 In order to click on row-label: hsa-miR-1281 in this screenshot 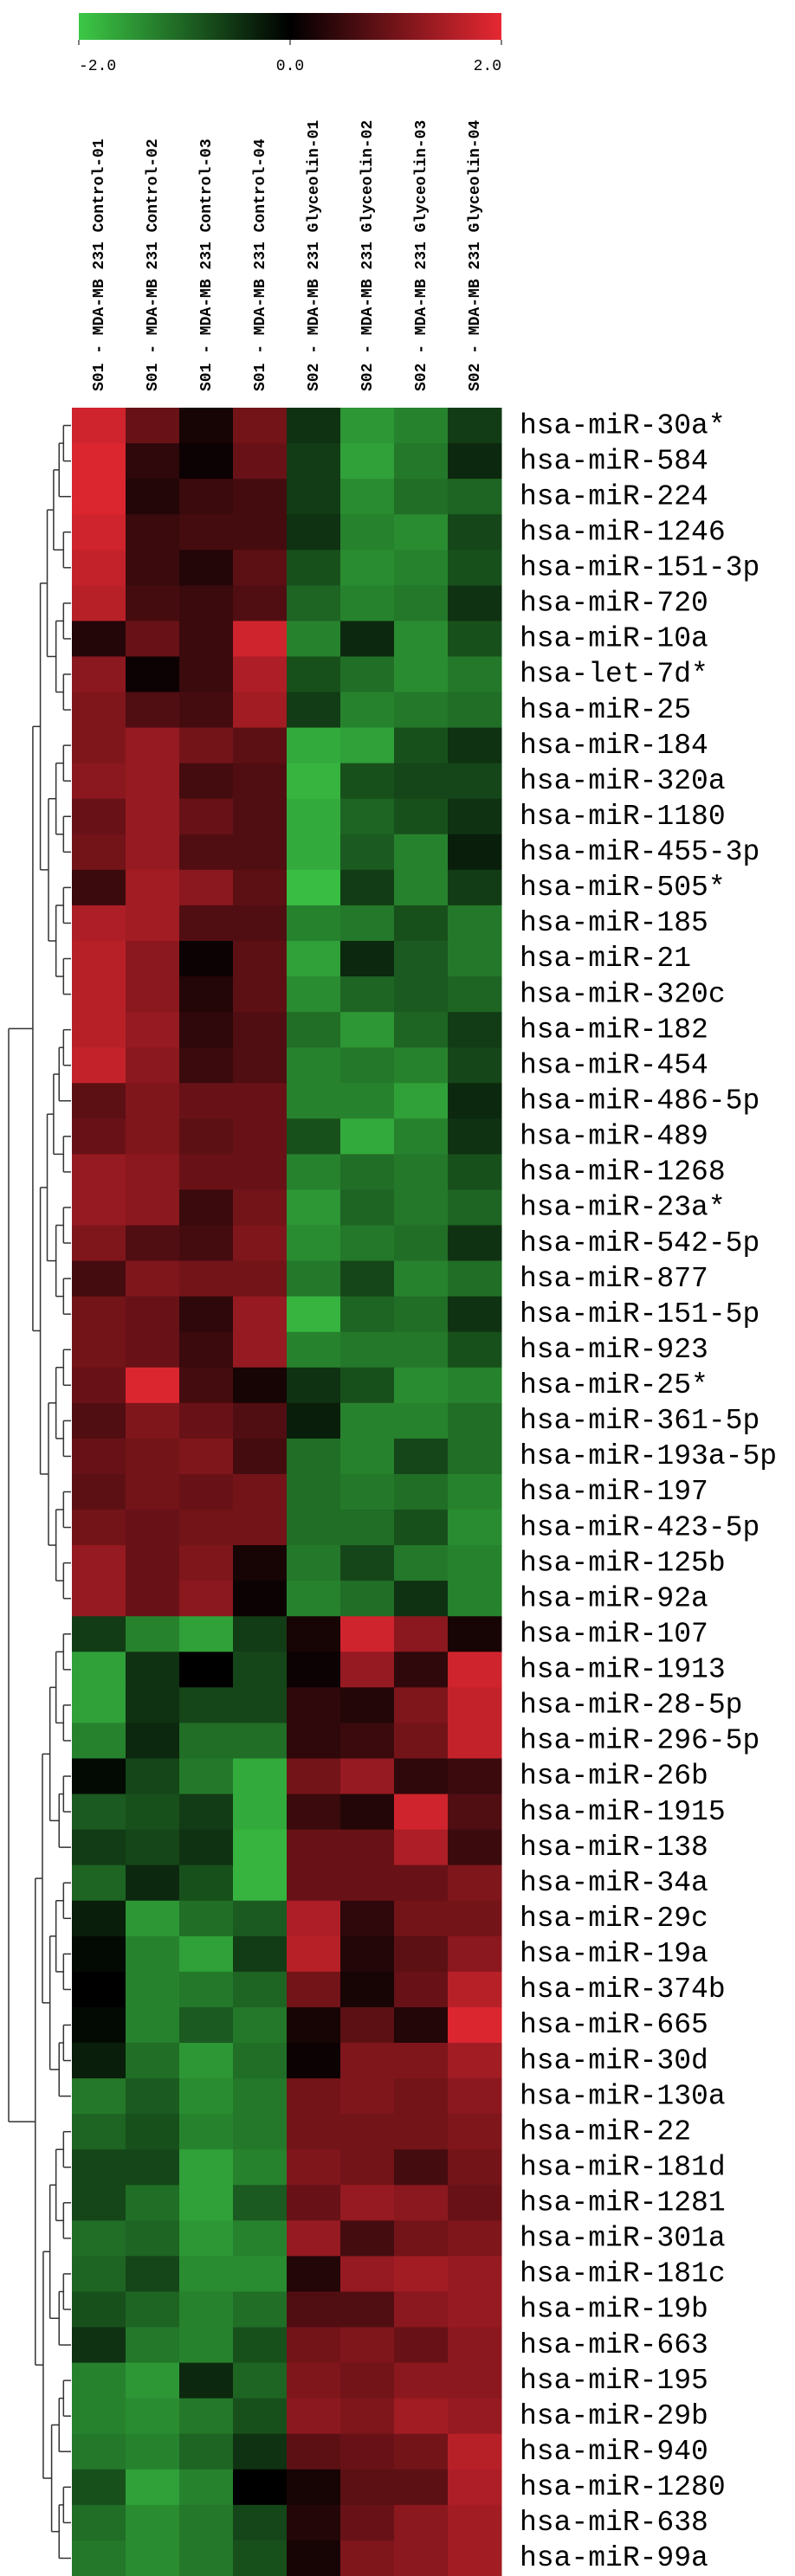, I will do `click(623, 2203)`.